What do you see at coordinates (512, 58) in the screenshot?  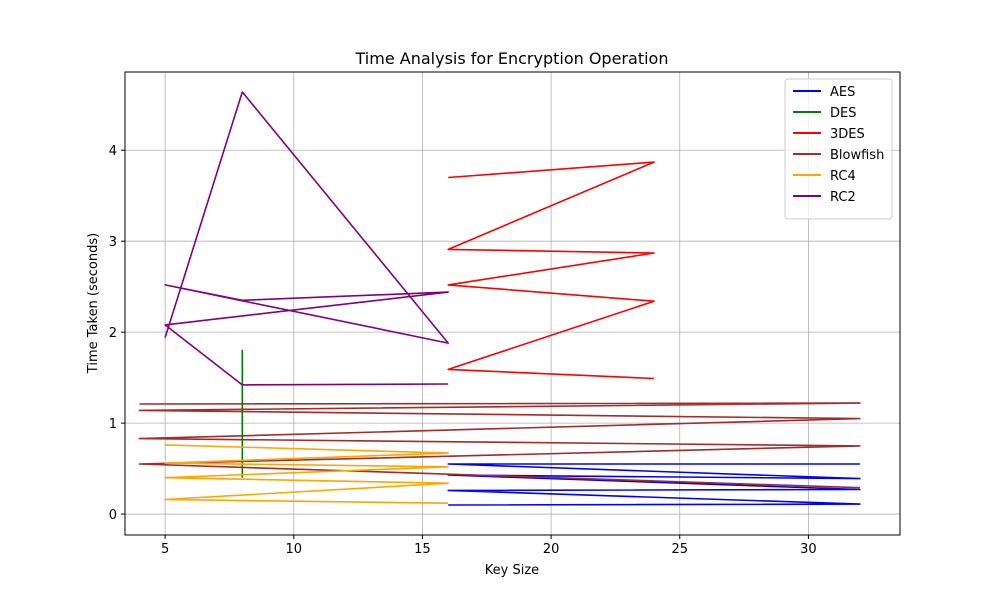 I see `chart-title: Time Analysis for Encryption Operation` at bounding box center [512, 58].